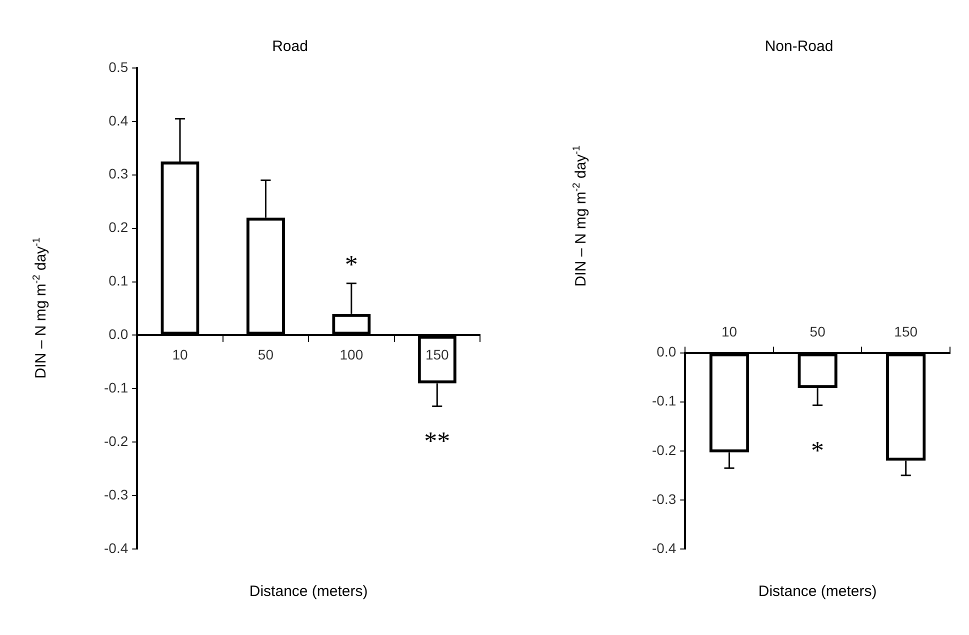  I want to click on x-tick-label: 100, so click(352, 354).